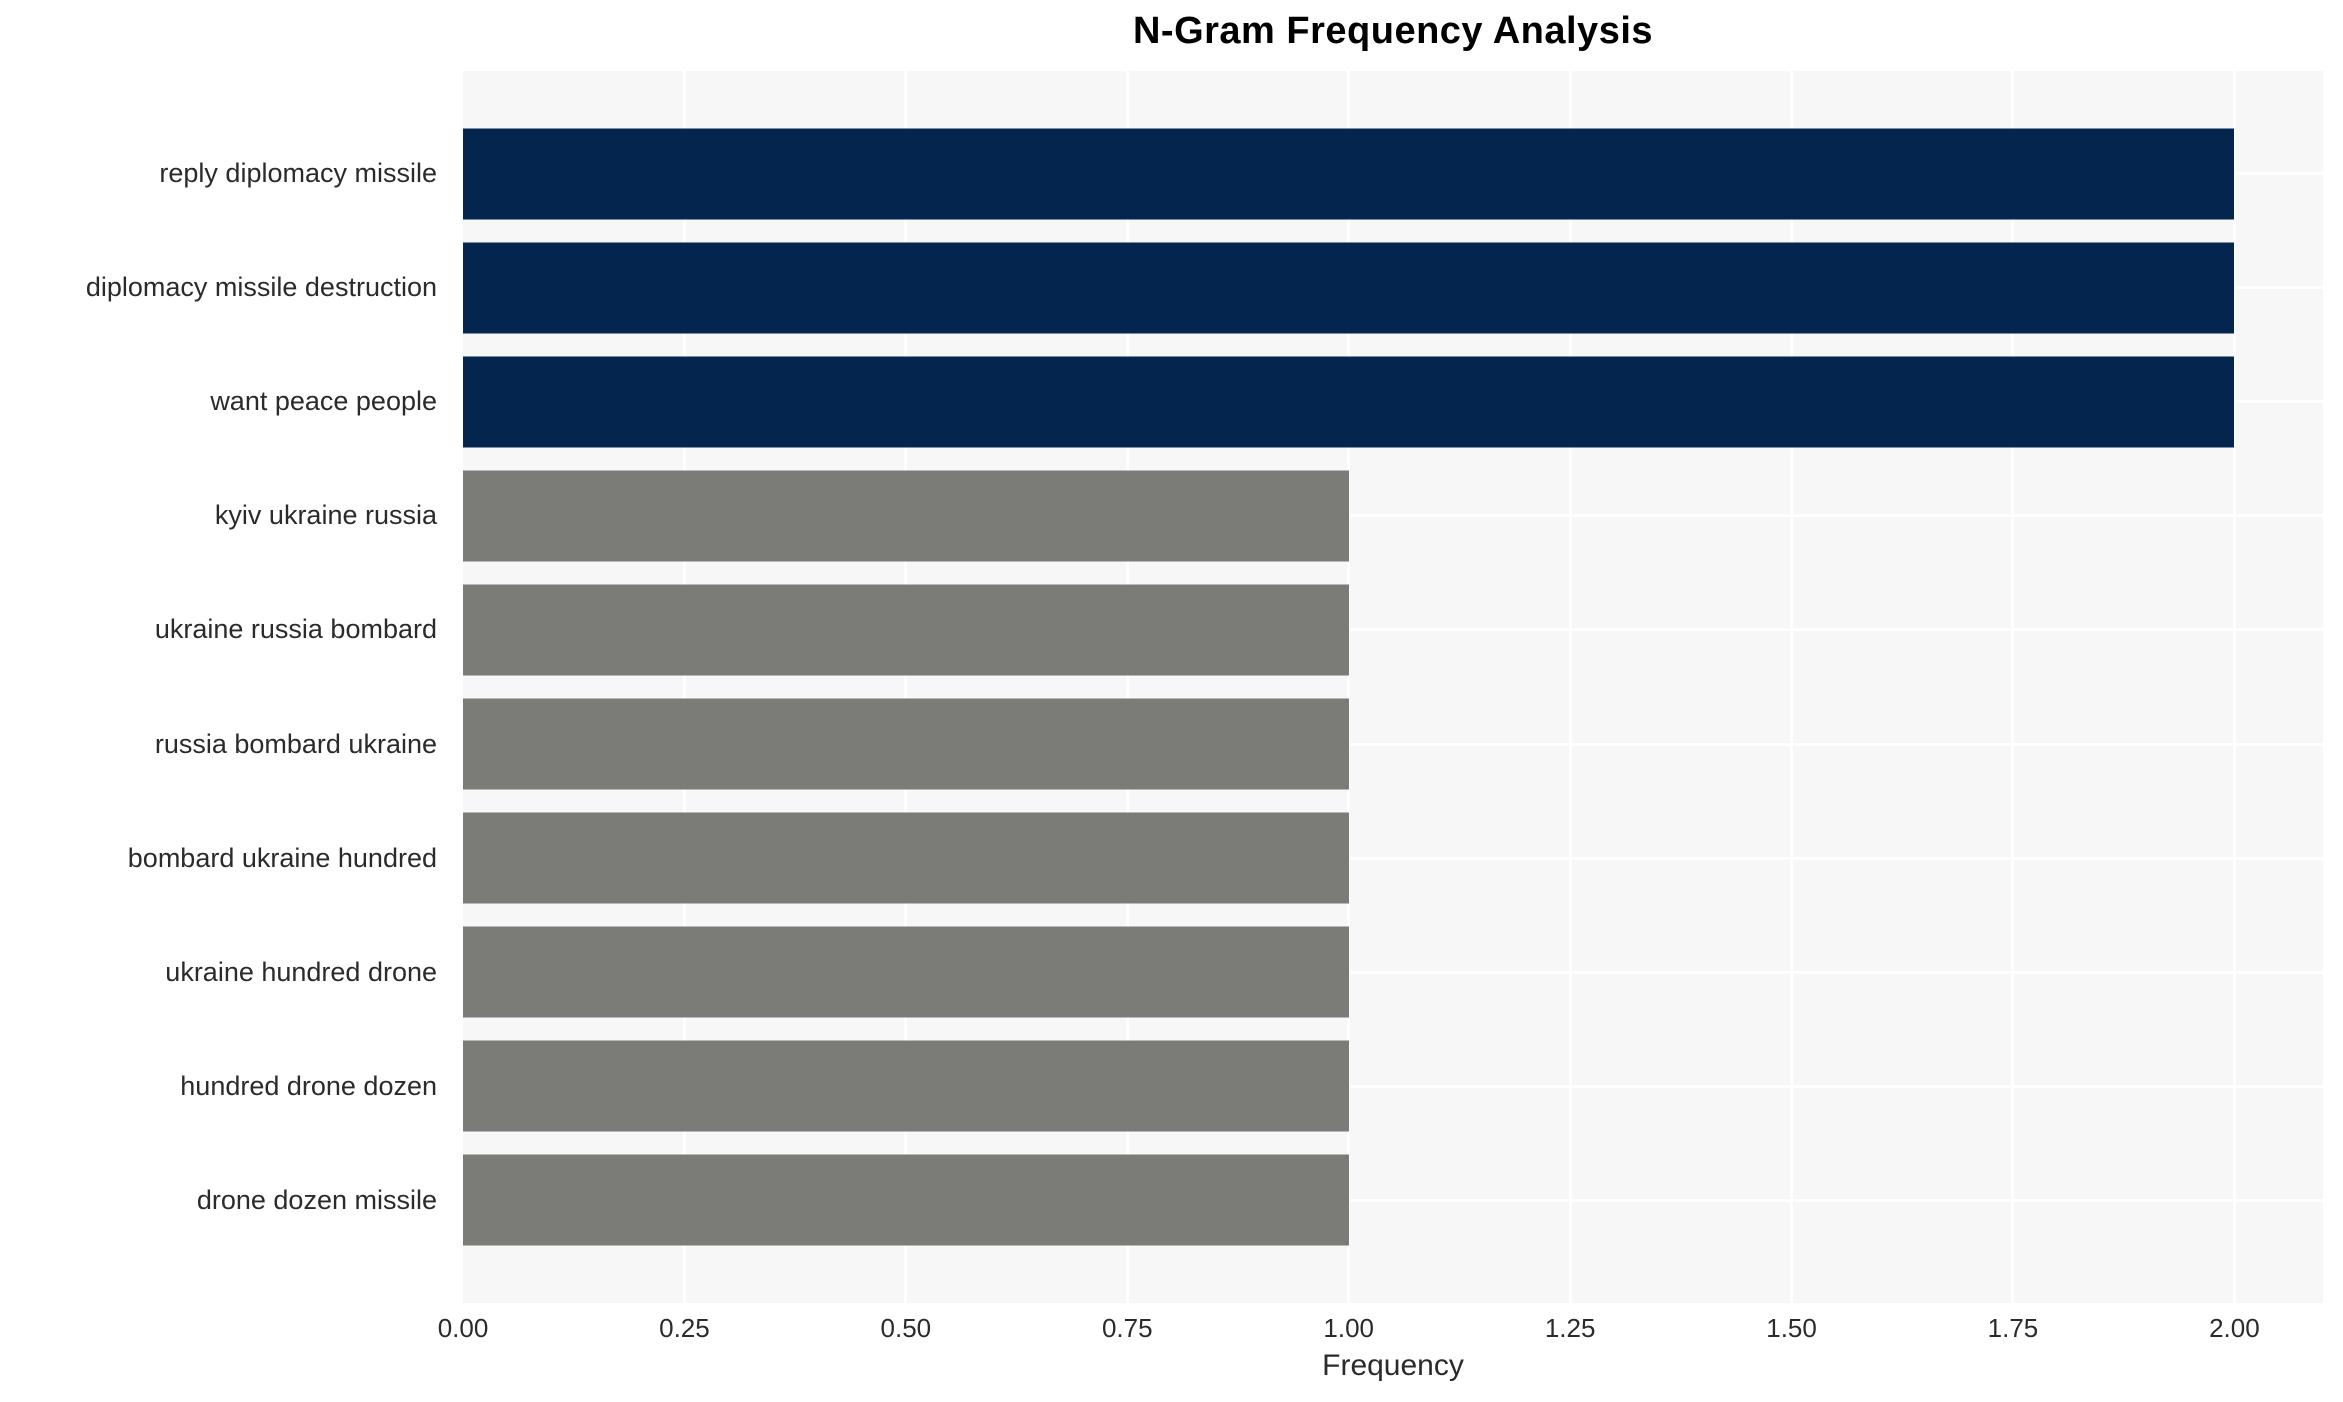 This screenshot has width=2343, height=1402. What do you see at coordinates (1393, 31) in the screenshot?
I see `chart-title: N-Gram Frequency Analysis` at bounding box center [1393, 31].